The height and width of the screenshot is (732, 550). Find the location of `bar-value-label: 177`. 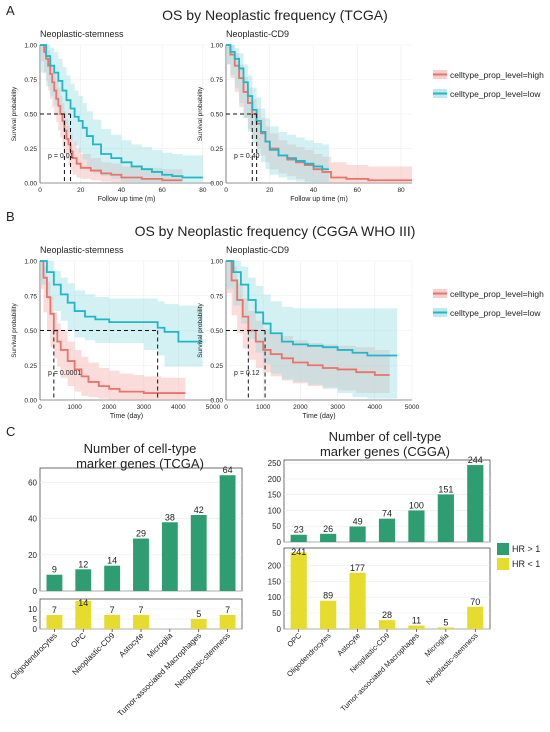

bar-value-label: 177 is located at coordinates (357, 568).